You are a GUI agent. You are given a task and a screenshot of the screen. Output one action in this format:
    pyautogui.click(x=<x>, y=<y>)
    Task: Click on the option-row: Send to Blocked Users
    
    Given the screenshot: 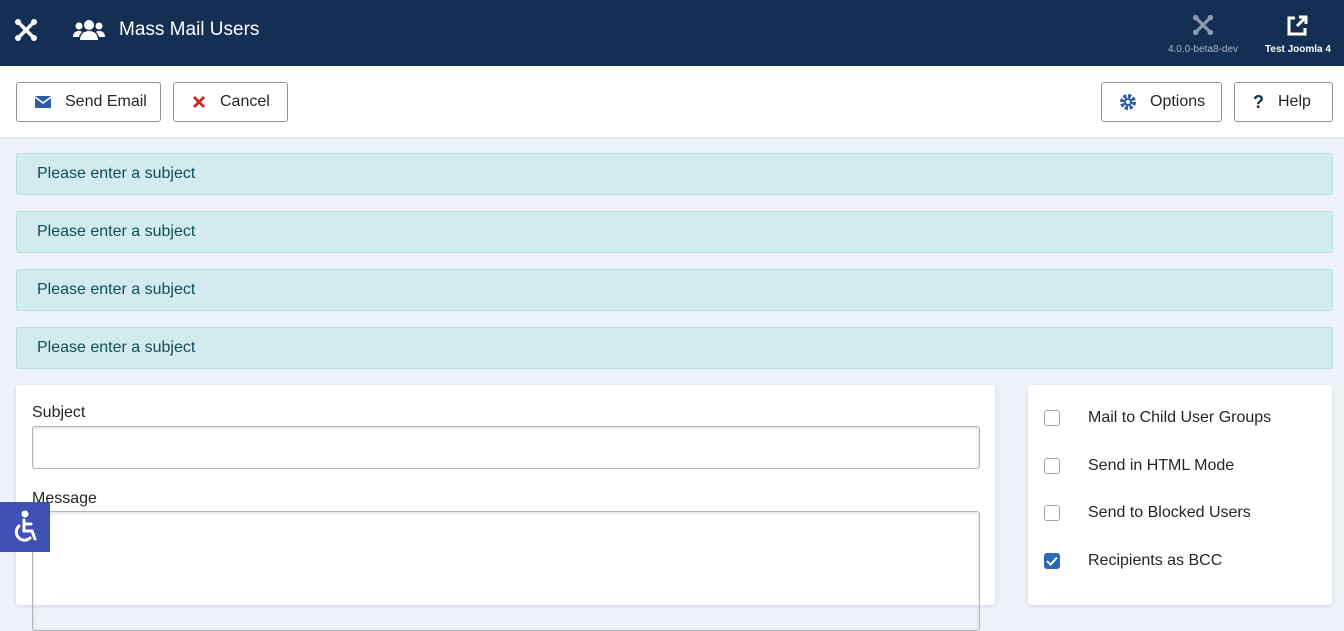 What is the action you would take?
    pyautogui.click(x=1147, y=513)
    